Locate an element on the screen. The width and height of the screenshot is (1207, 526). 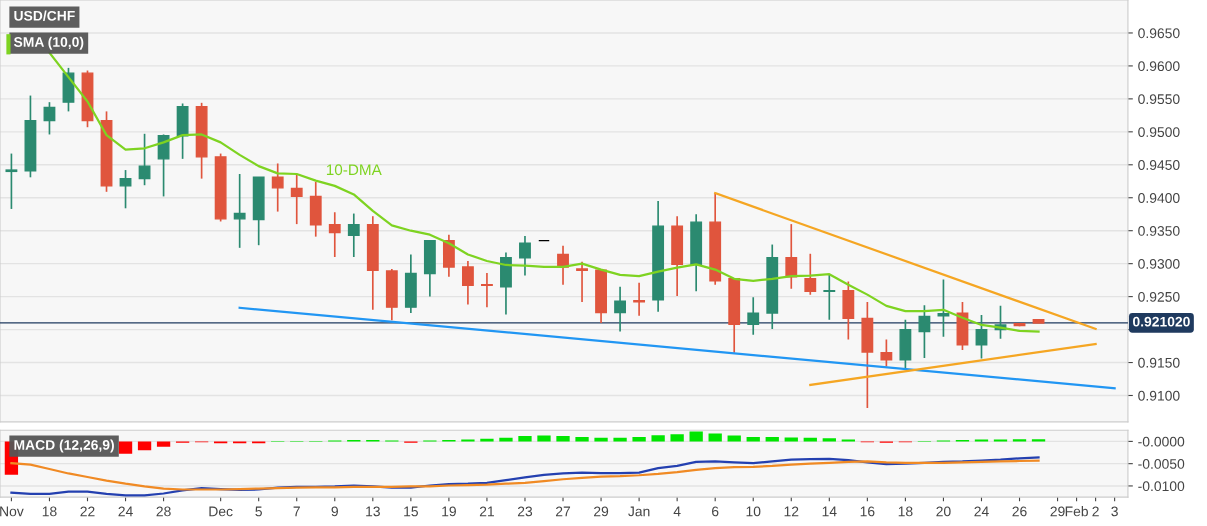
x-tick-label: 19 is located at coordinates (449, 511).